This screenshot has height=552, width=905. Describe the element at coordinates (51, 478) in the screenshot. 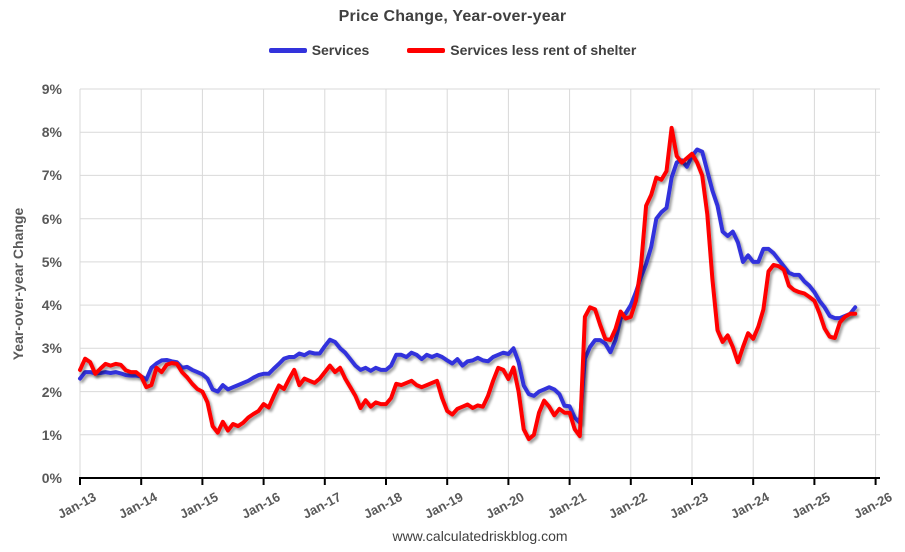

I see `y-tick-label: 0%` at that location.